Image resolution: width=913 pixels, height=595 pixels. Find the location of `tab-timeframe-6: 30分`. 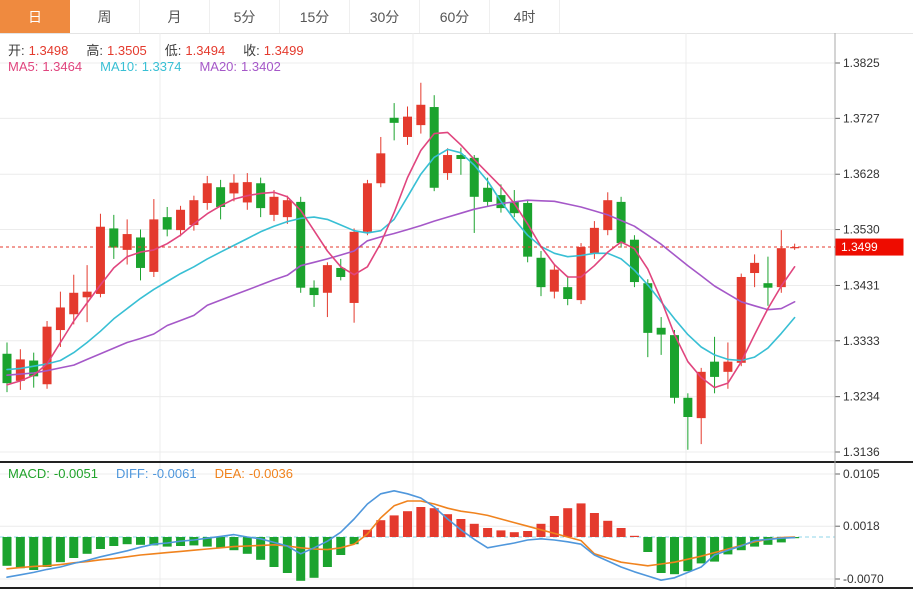

tab-timeframe-6: 30分 is located at coordinates (385, 16).